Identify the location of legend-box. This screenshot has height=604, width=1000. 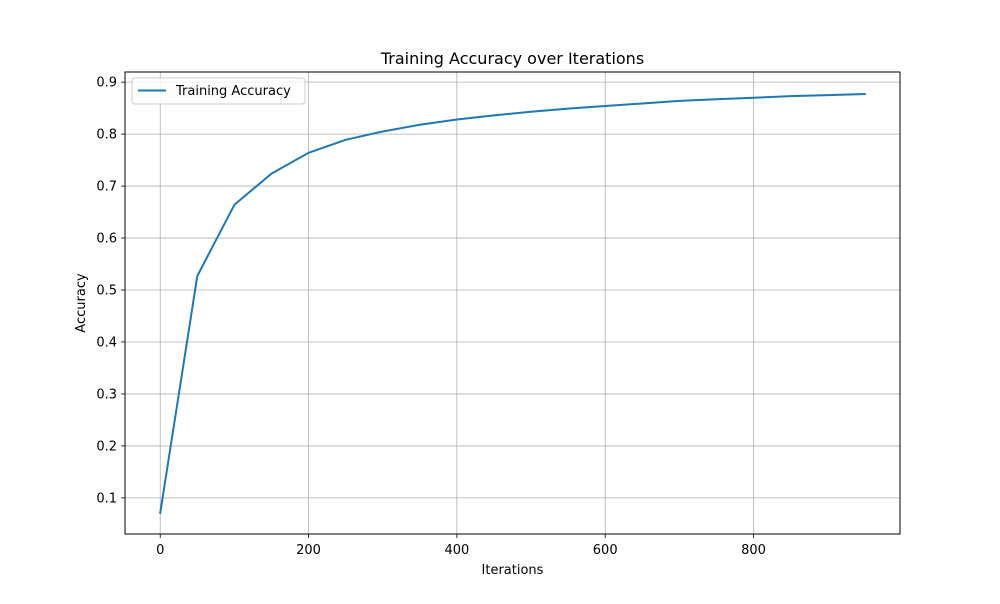
(218, 91).